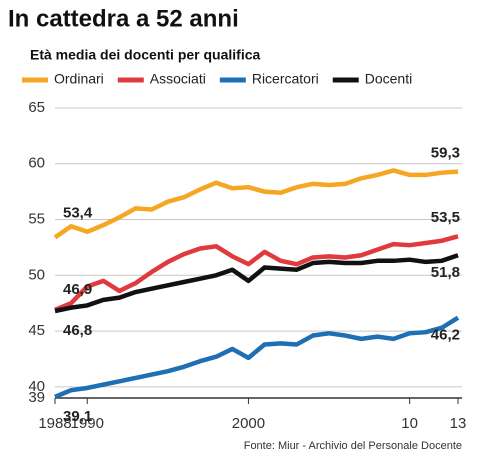 Image resolution: width=480 pixels, height=465 pixels. Describe the element at coordinates (145, 55) in the screenshot. I see `chart-subtitle: Età media dei docenti per qualifica` at that location.